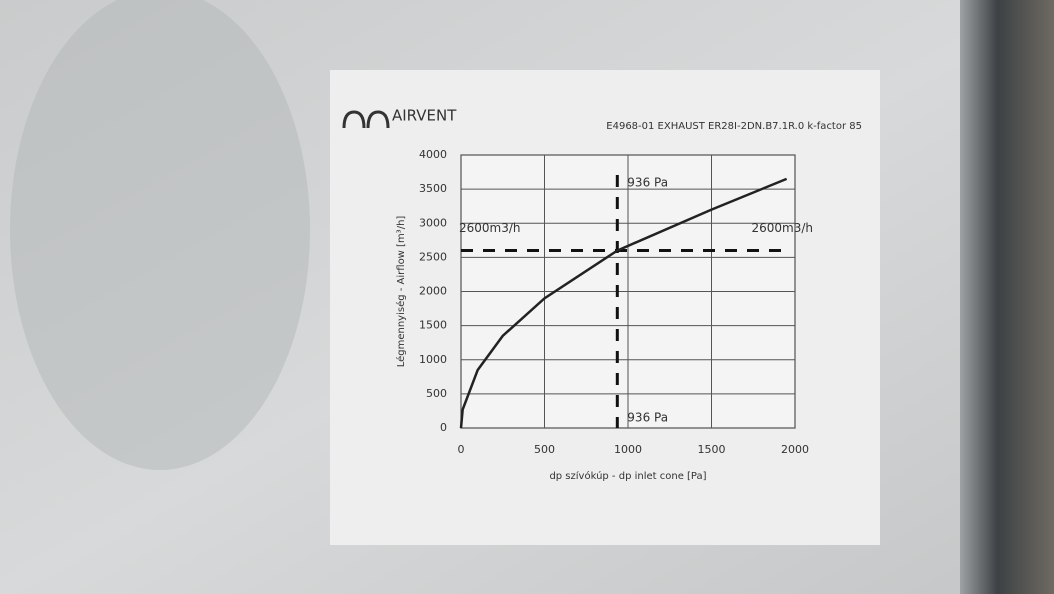  I want to click on x-tick-label: 1500, so click(712, 449).